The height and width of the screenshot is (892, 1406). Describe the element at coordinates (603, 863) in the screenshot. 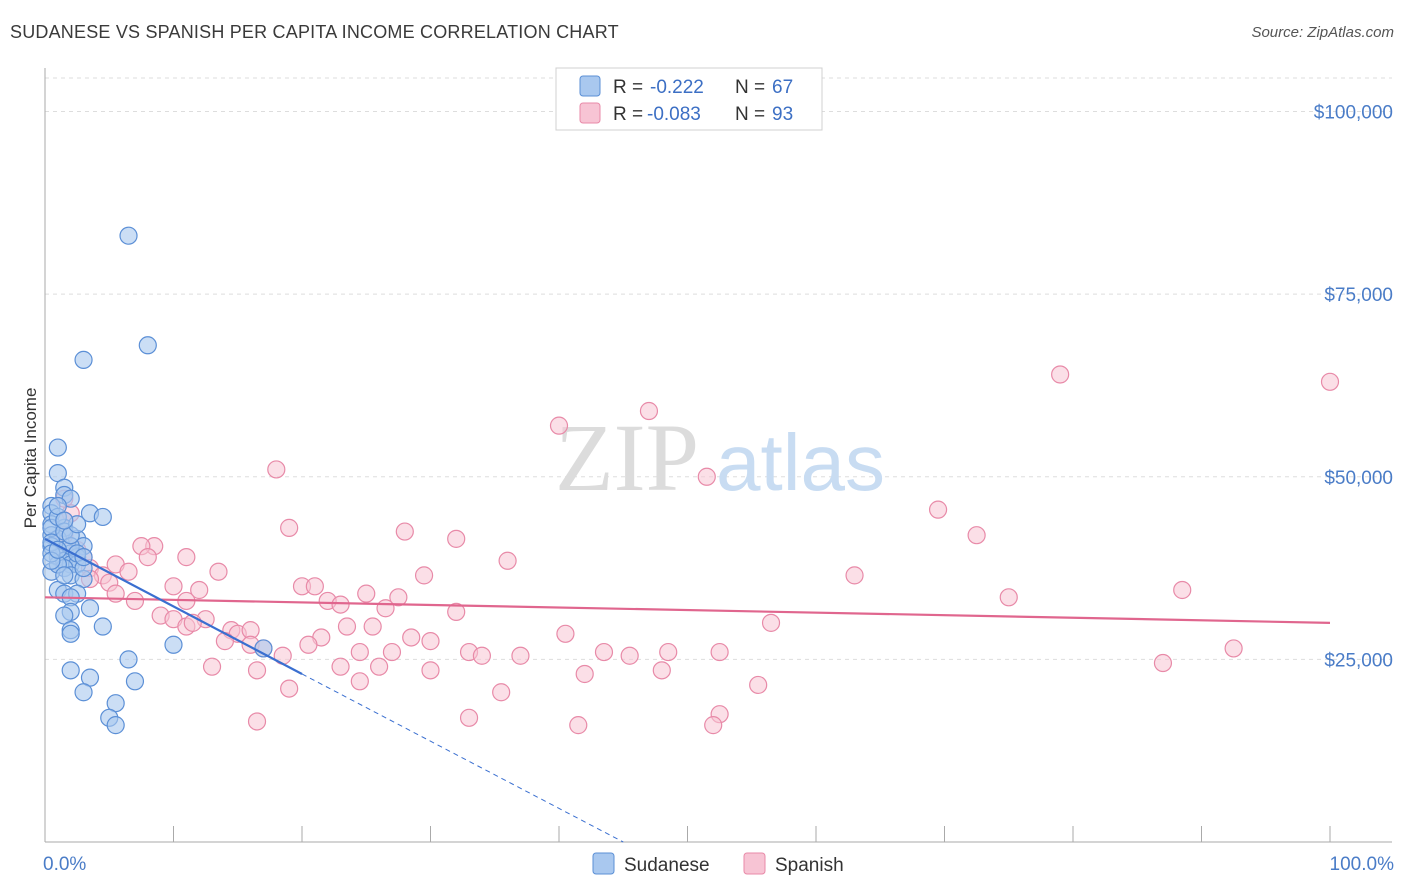

I see `bottom-legend-swatch-sudanese` at that location.